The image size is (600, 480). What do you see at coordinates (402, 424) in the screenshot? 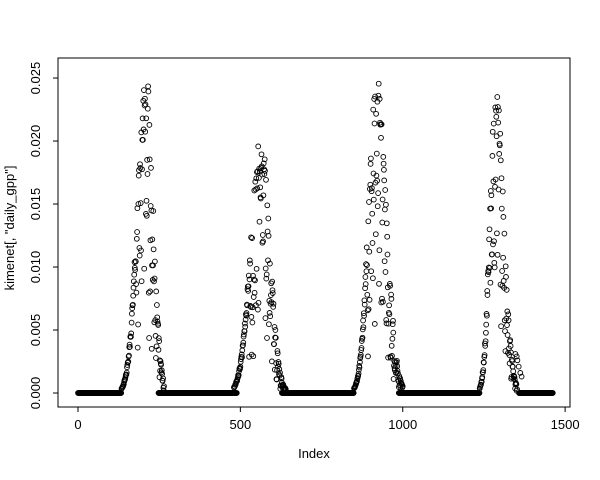
I see `x-tick-label: 1000` at bounding box center [402, 424].